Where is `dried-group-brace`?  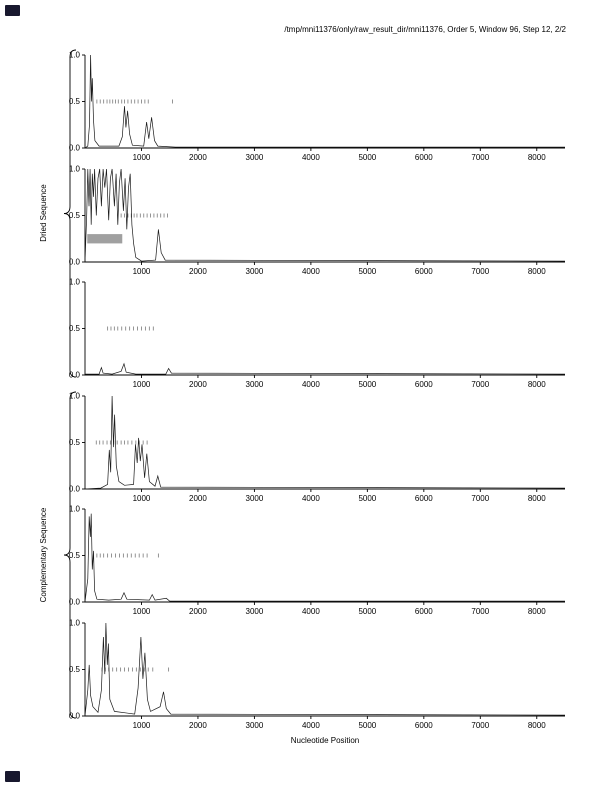
dried-group-brace is located at coordinates (70, 213).